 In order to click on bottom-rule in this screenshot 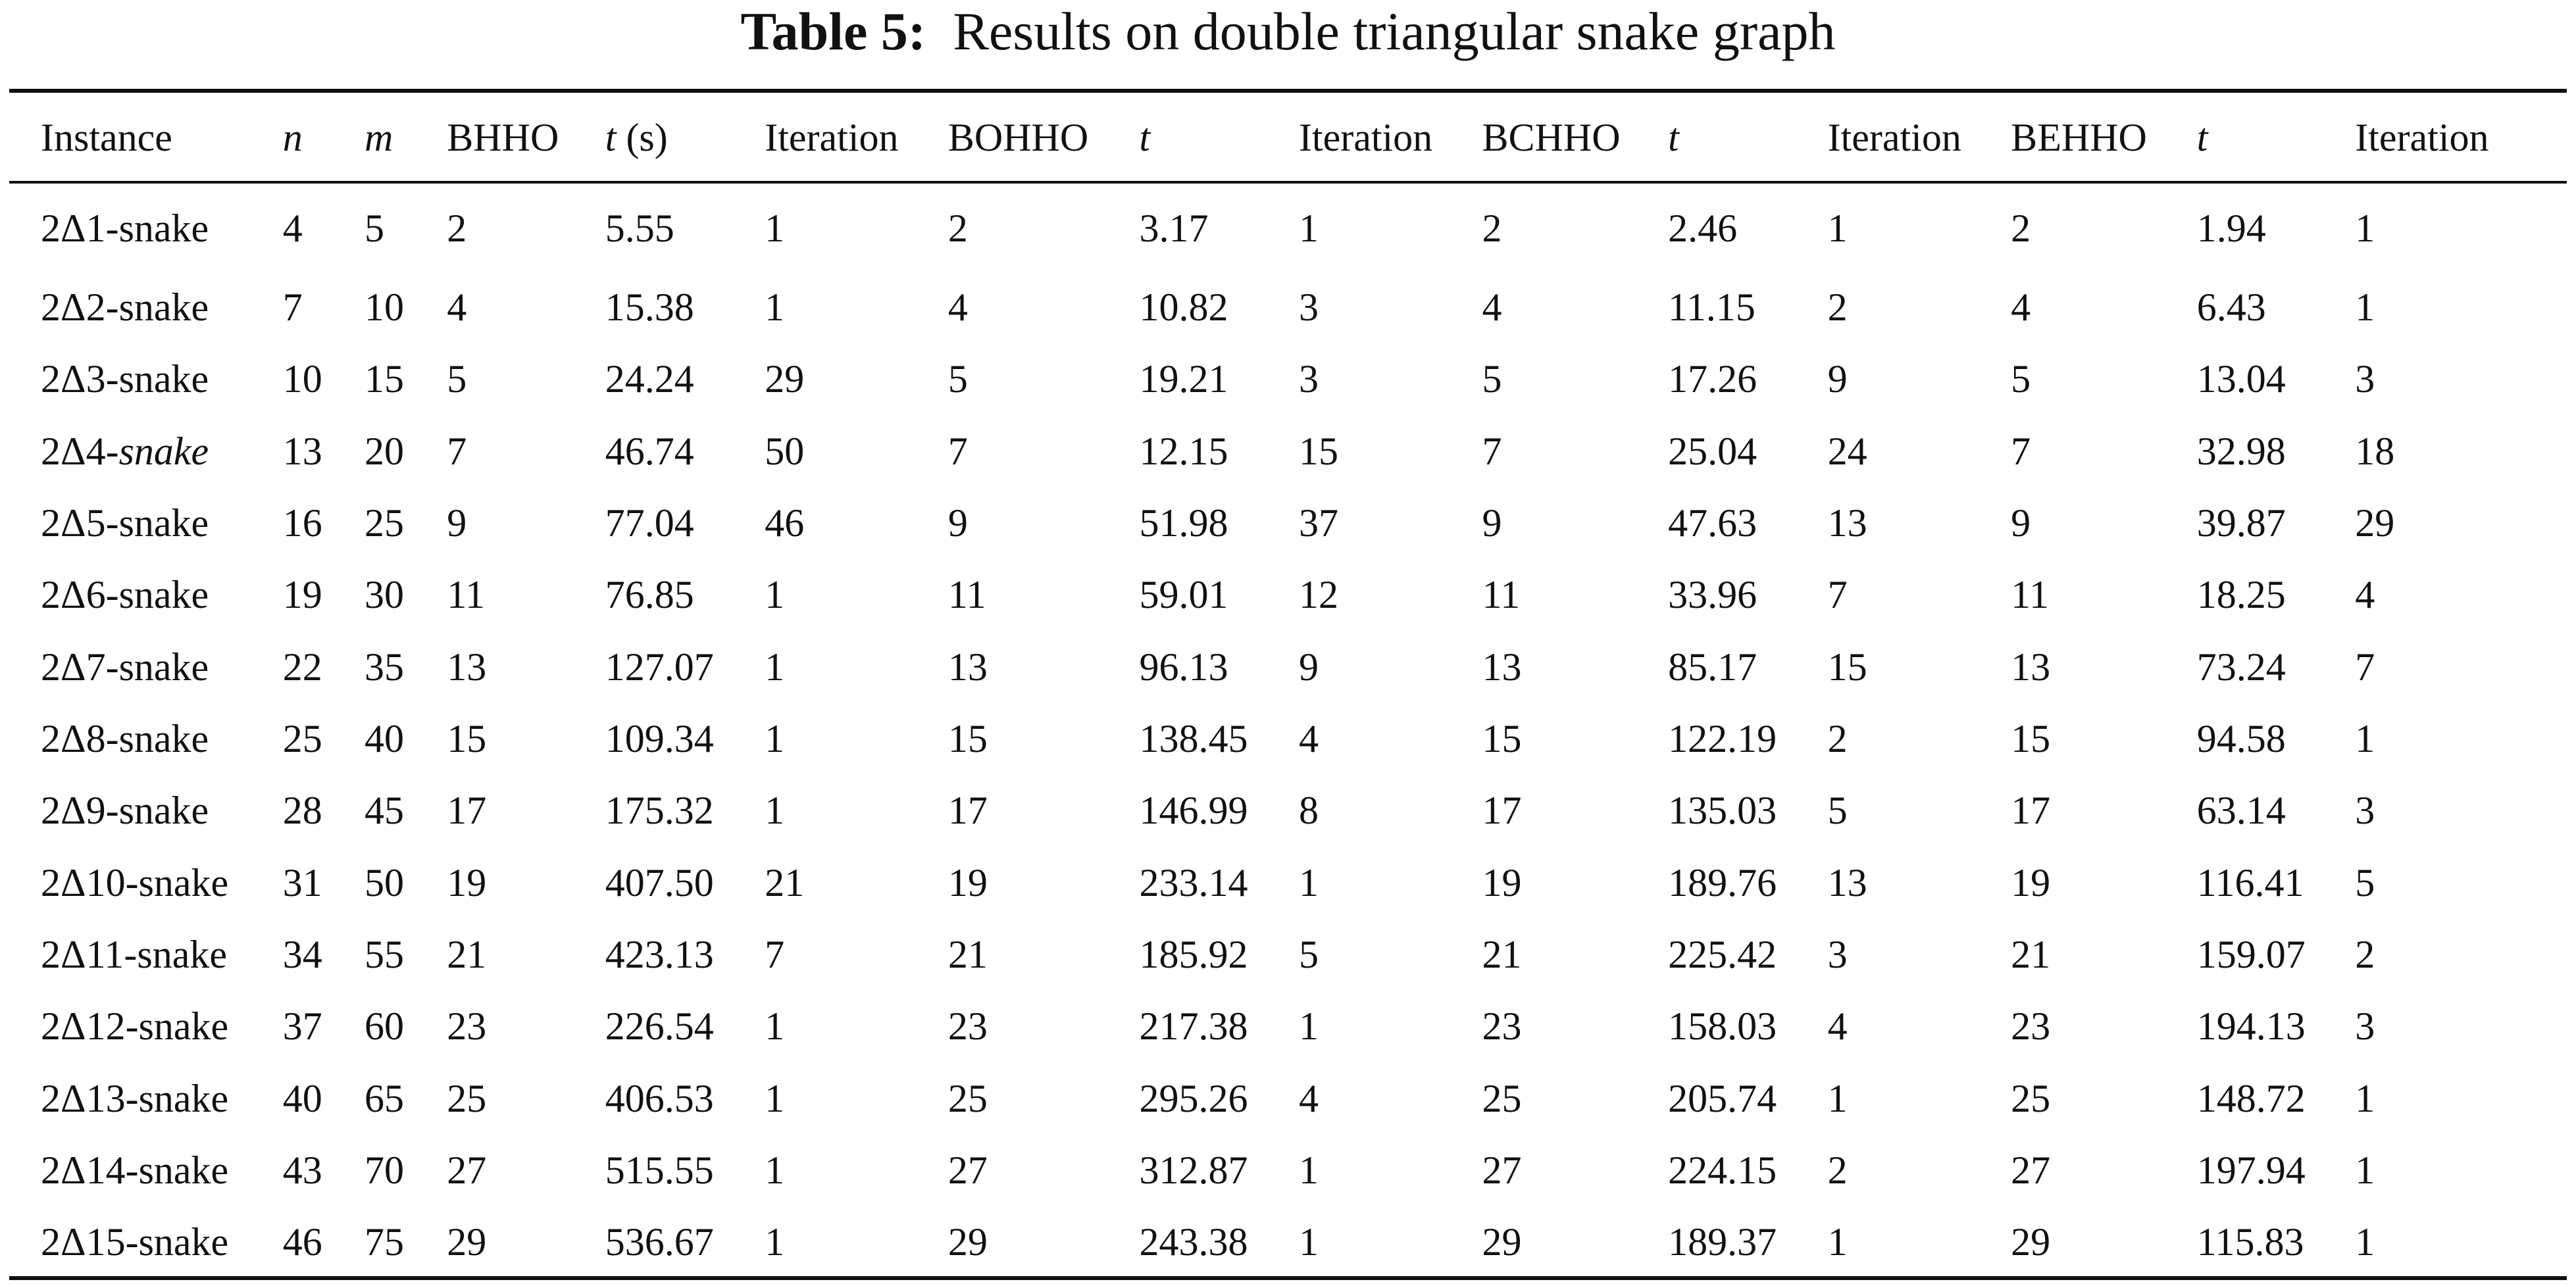, I will do `click(1288, 1278)`.